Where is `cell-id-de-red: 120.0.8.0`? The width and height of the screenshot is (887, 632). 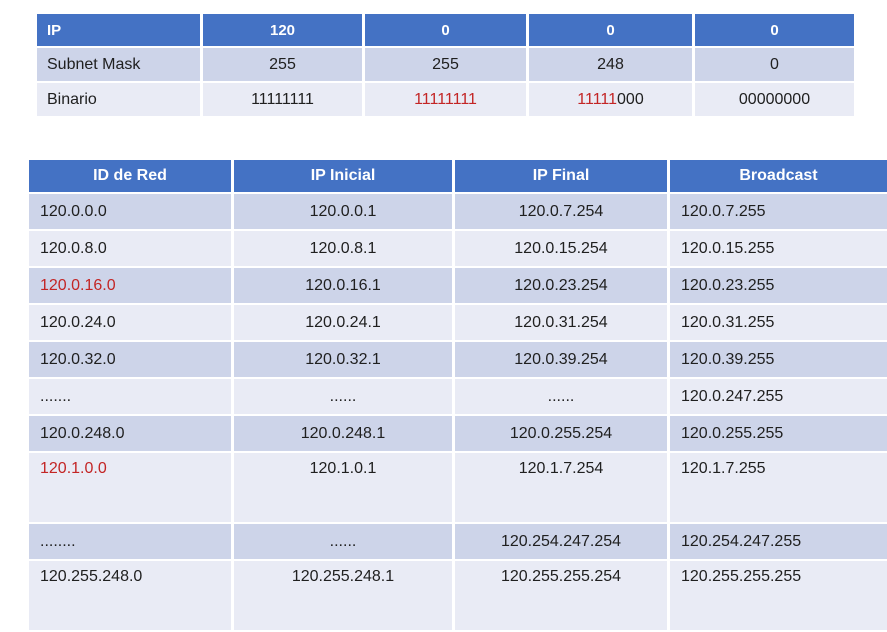 cell-id-de-red: 120.0.8.0 is located at coordinates (130, 248).